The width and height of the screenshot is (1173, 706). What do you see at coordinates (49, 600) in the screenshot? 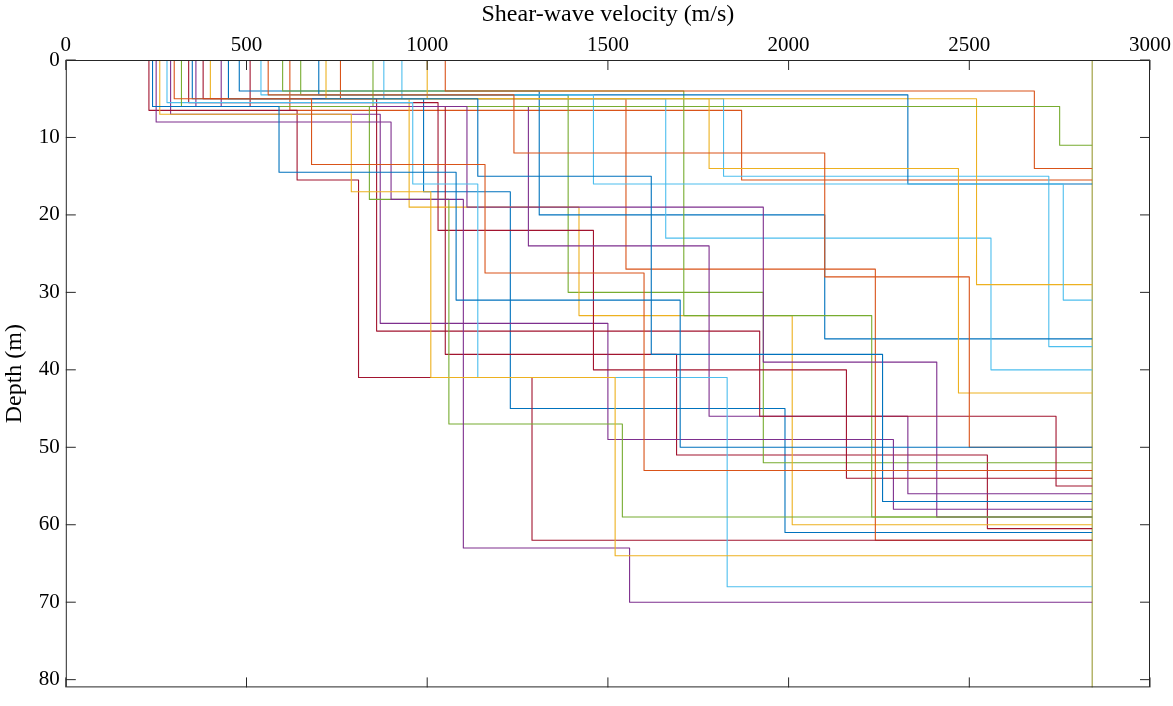
I see `y-tick-label: 70` at bounding box center [49, 600].